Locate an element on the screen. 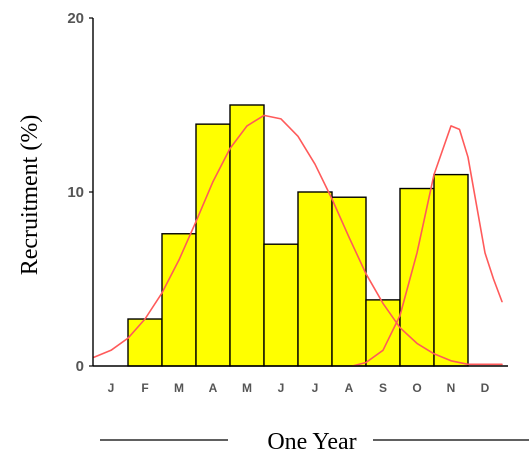 This screenshot has height=454, width=529. x-tick-label-0: J is located at coordinates (111, 388).